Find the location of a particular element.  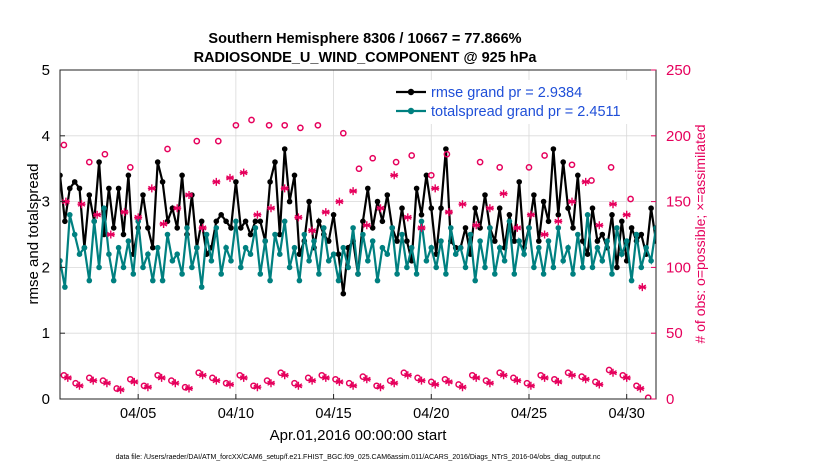

x-tick-label: 04/30 is located at coordinates (627, 414).